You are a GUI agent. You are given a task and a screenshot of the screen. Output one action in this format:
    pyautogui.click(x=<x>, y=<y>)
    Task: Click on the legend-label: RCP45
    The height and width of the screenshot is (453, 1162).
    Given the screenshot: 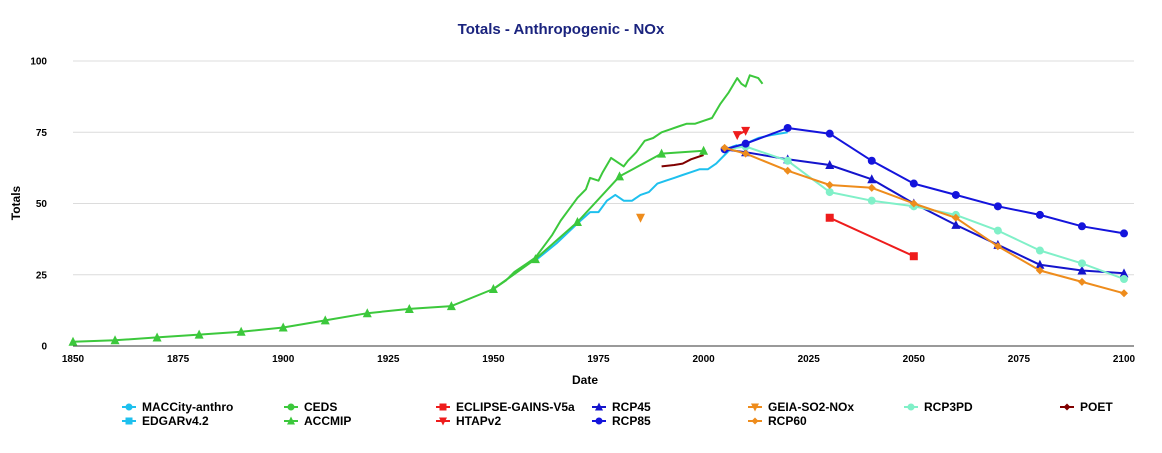 What is the action you would take?
    pyautogui.click(x=631, y=407)
    